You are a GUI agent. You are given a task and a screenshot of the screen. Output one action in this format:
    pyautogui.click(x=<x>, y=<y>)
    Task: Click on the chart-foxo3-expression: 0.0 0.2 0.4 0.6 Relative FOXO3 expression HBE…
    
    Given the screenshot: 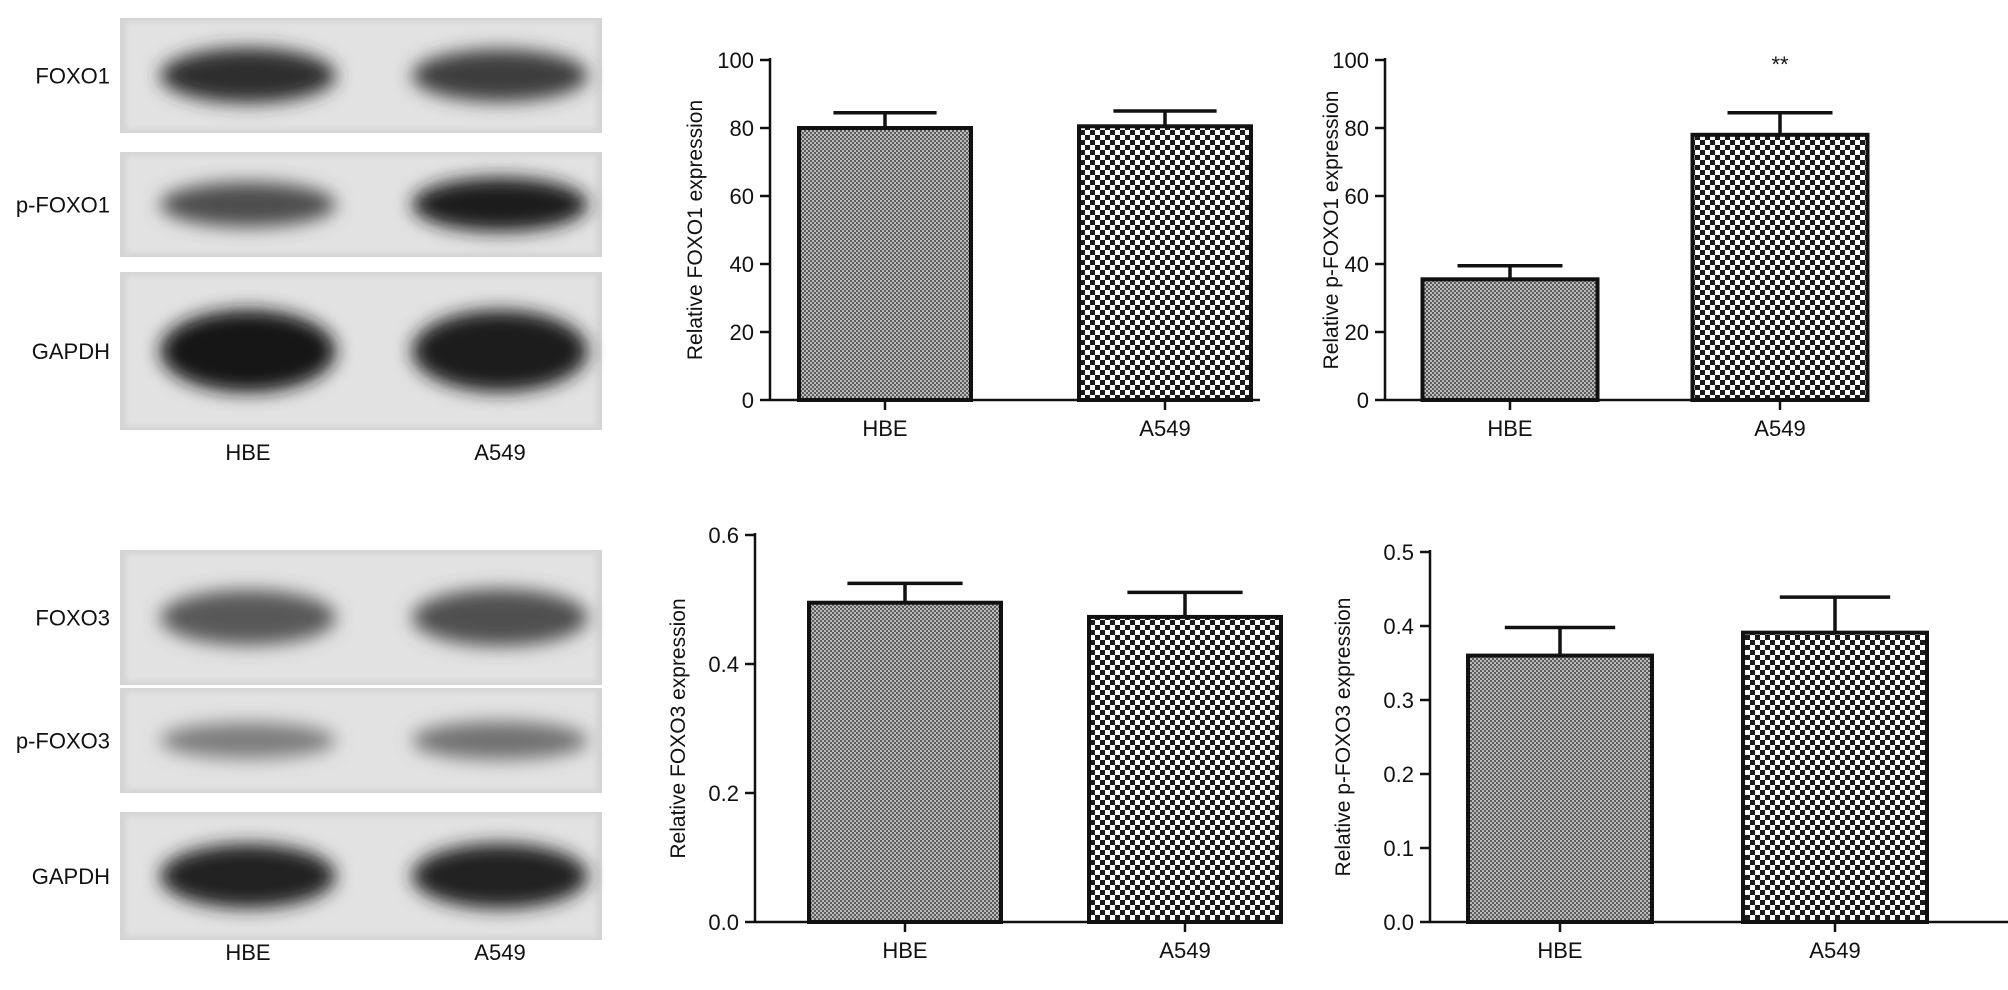 What is the action you would take?
    pyautogui.click(x=975, y=743)
    